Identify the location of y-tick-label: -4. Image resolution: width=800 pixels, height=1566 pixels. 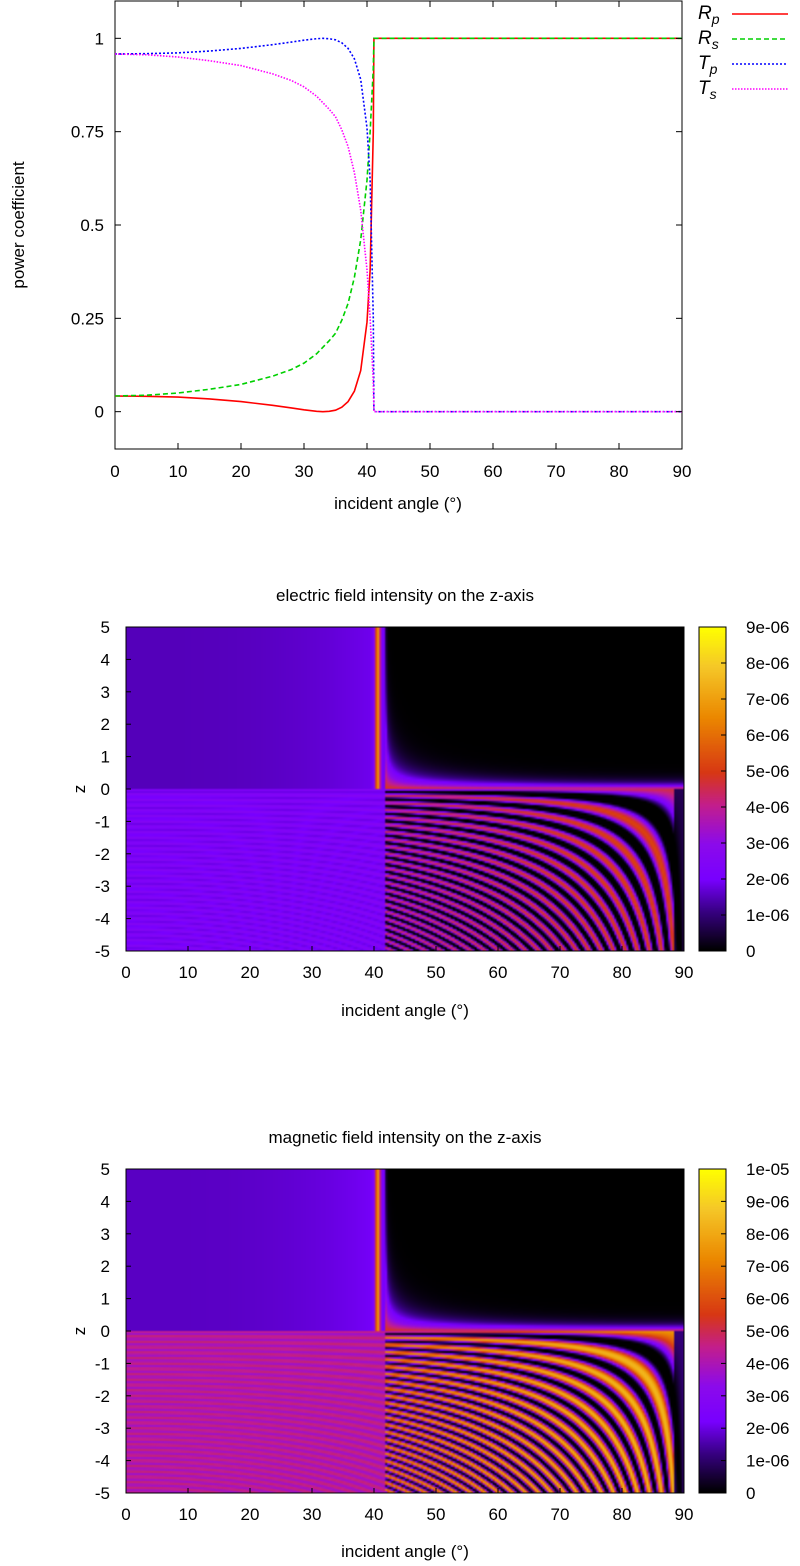
(102, 1461).